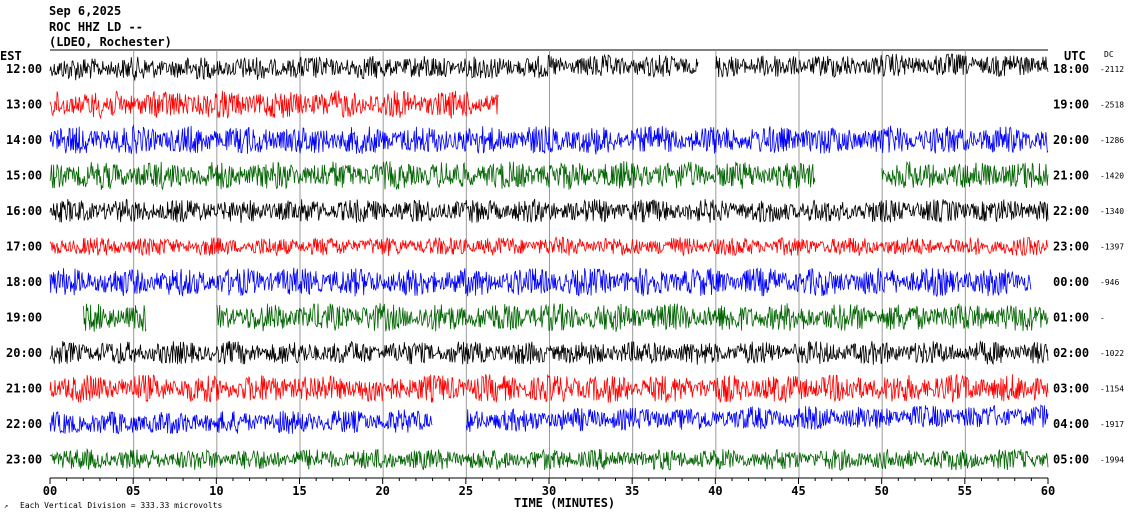 The height and width of the screenshot is (519, 1130). What do you see at coordinates (798, 491) in the screenshot?
I see `x-tick-label: 45` at bounding box center [798, 491].